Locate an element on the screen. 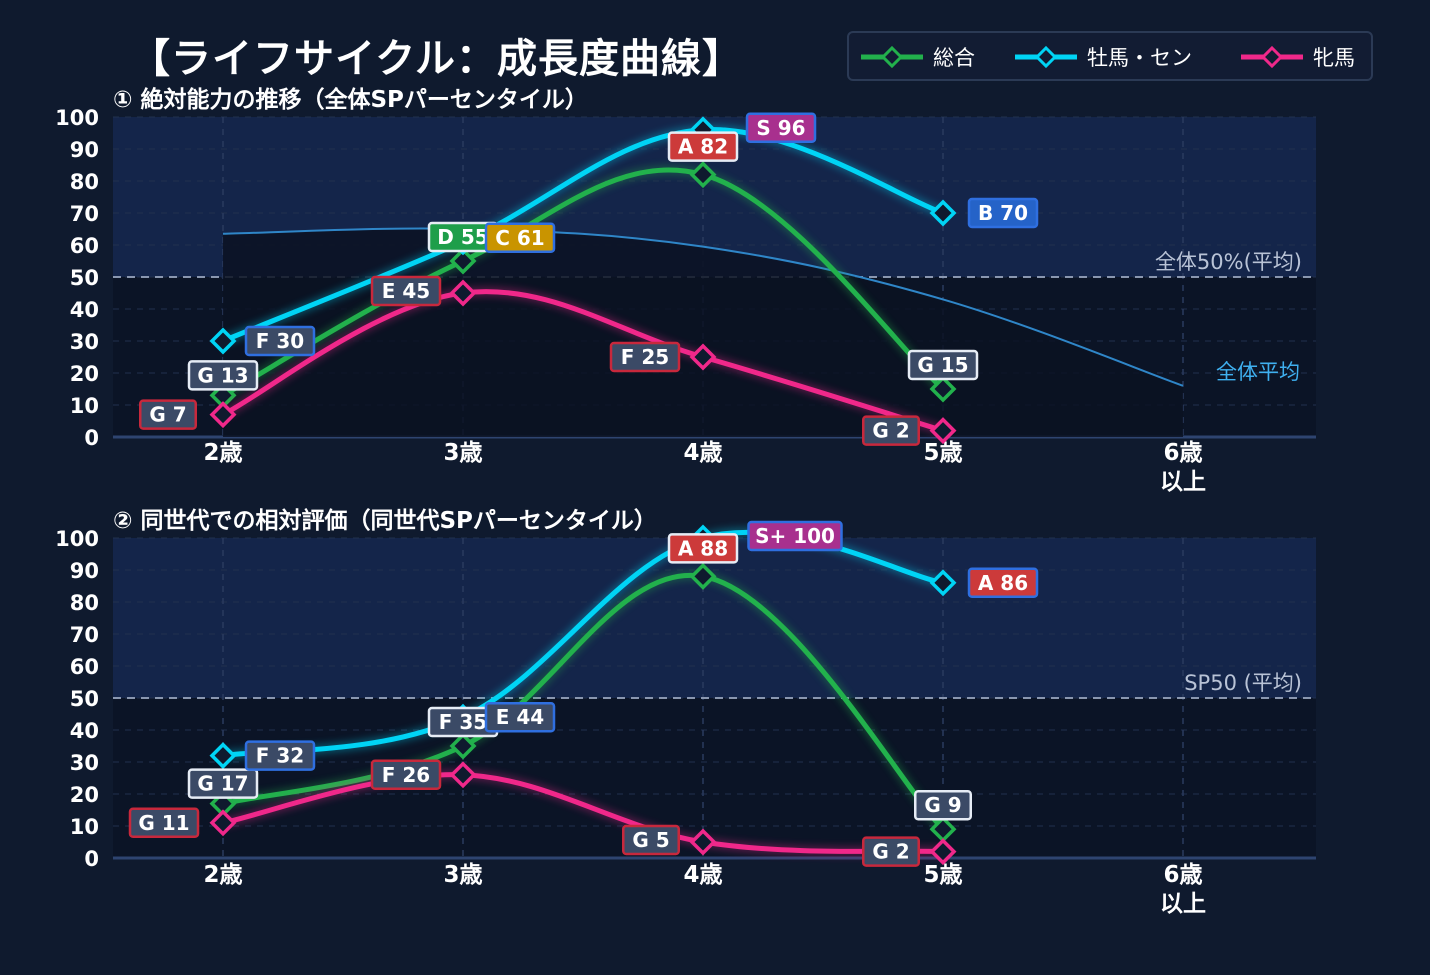  data-label: F 30 is located at coordinates (280, 341).